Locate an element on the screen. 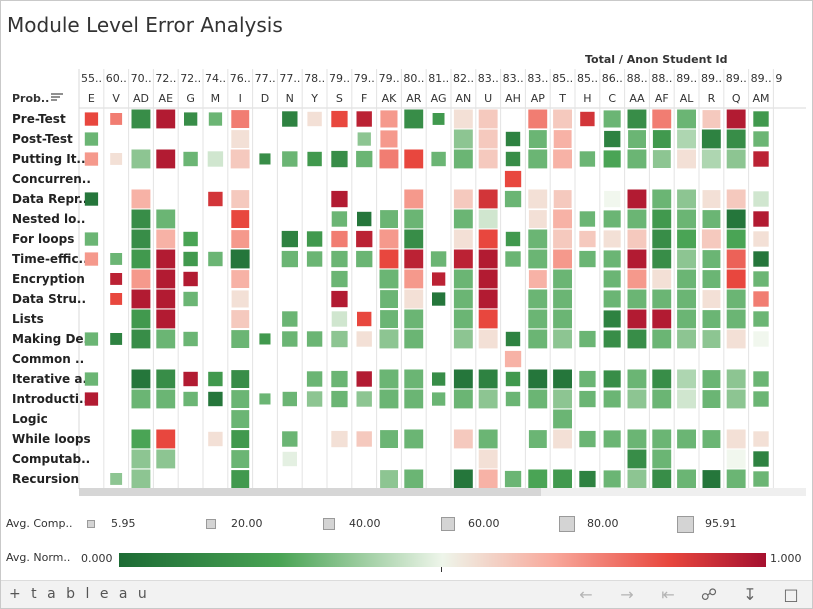 This screenshot has width=813, height=609. fullscreen-icon: □ is located at coordinates (791, 594).